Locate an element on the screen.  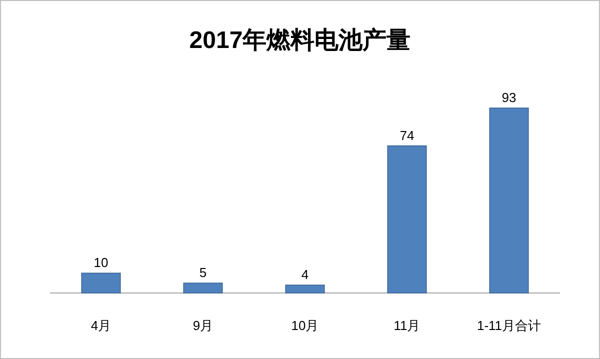
data-label: 10 is located at coordinates (101, 262).